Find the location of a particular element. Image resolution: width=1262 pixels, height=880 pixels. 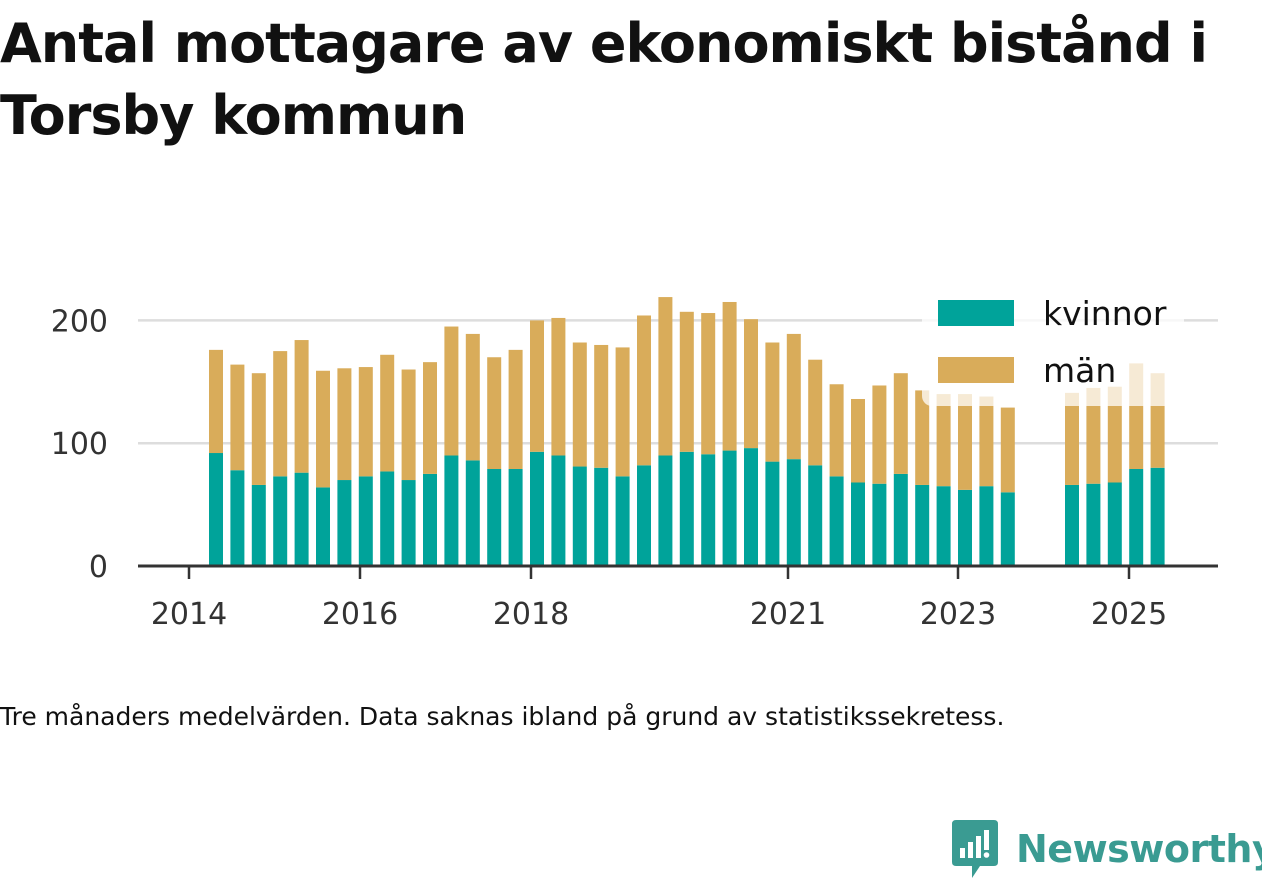

x-tick-label: 2018 is located at coordinates (531, 614).